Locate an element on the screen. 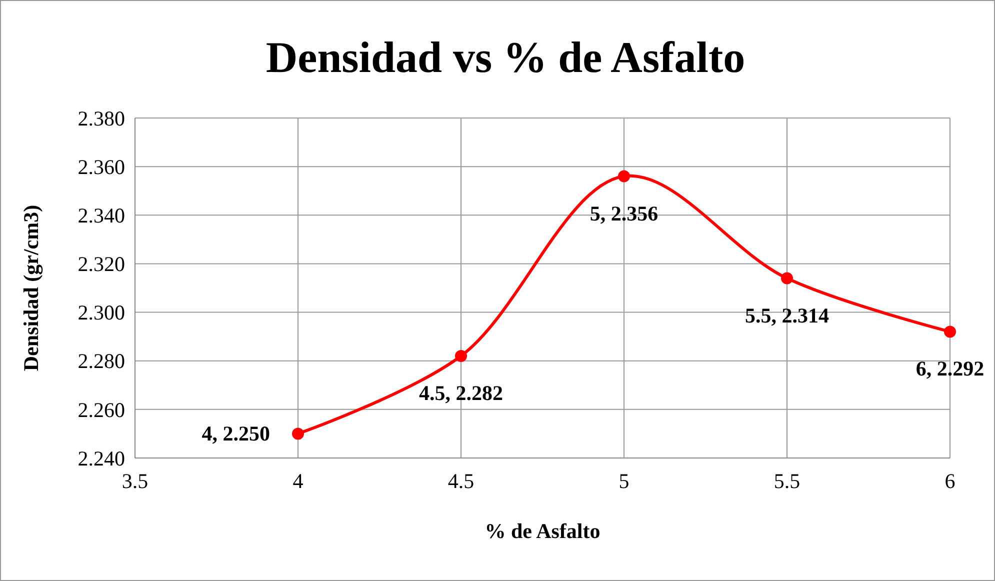 The height and width of the screenshot is (581, 995). x-axis-title: % de Asfalto is located at coordinates (542, 531).